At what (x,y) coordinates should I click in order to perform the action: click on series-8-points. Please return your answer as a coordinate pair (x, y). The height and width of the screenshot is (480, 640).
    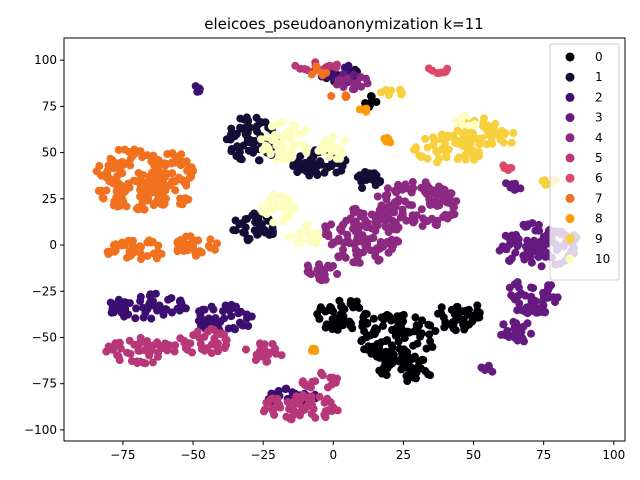
    Looking at the image, I should click on (351, 230).